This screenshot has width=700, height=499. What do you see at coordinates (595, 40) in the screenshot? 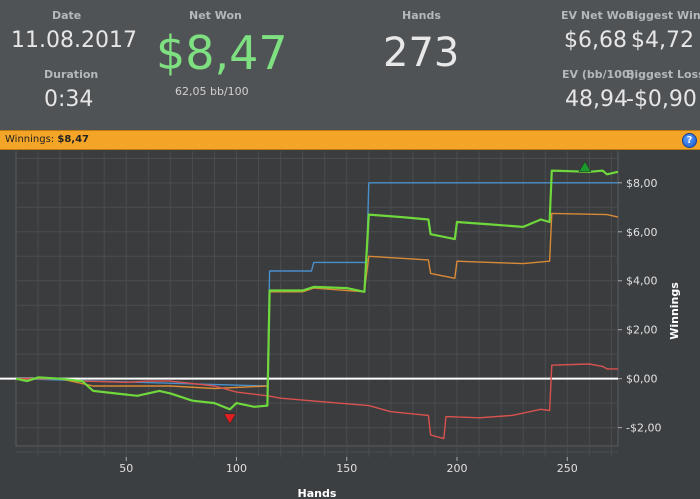
I see `ev-net-won-value: $6,68` at bounding box center [595, 40].